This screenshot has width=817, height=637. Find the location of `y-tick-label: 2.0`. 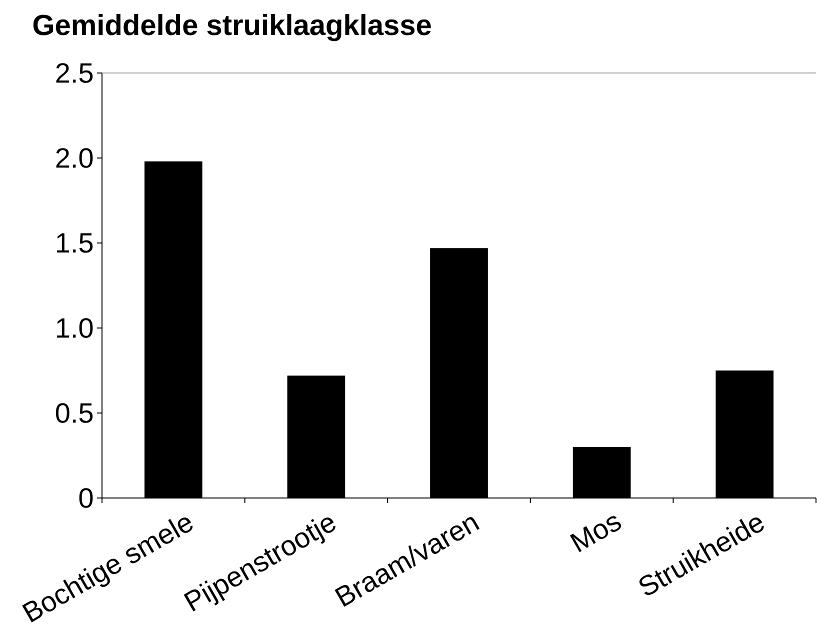

y-tick-label: 2.0 is located at coordinates (74, 158).